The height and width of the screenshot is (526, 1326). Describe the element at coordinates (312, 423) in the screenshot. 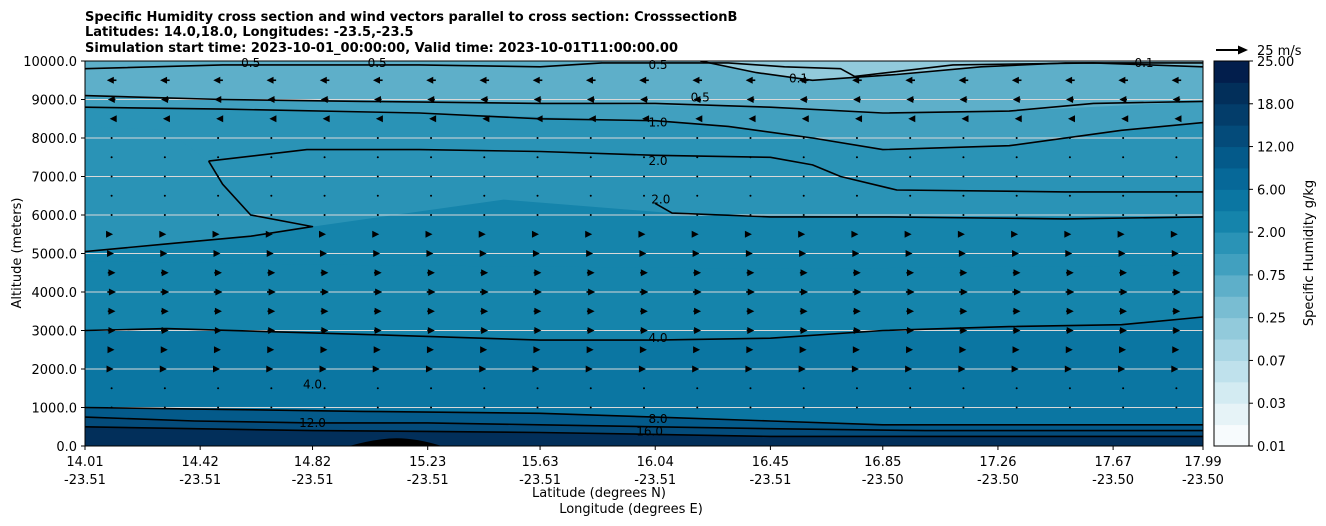

I see `contour-label-11: 12.0` at that location.